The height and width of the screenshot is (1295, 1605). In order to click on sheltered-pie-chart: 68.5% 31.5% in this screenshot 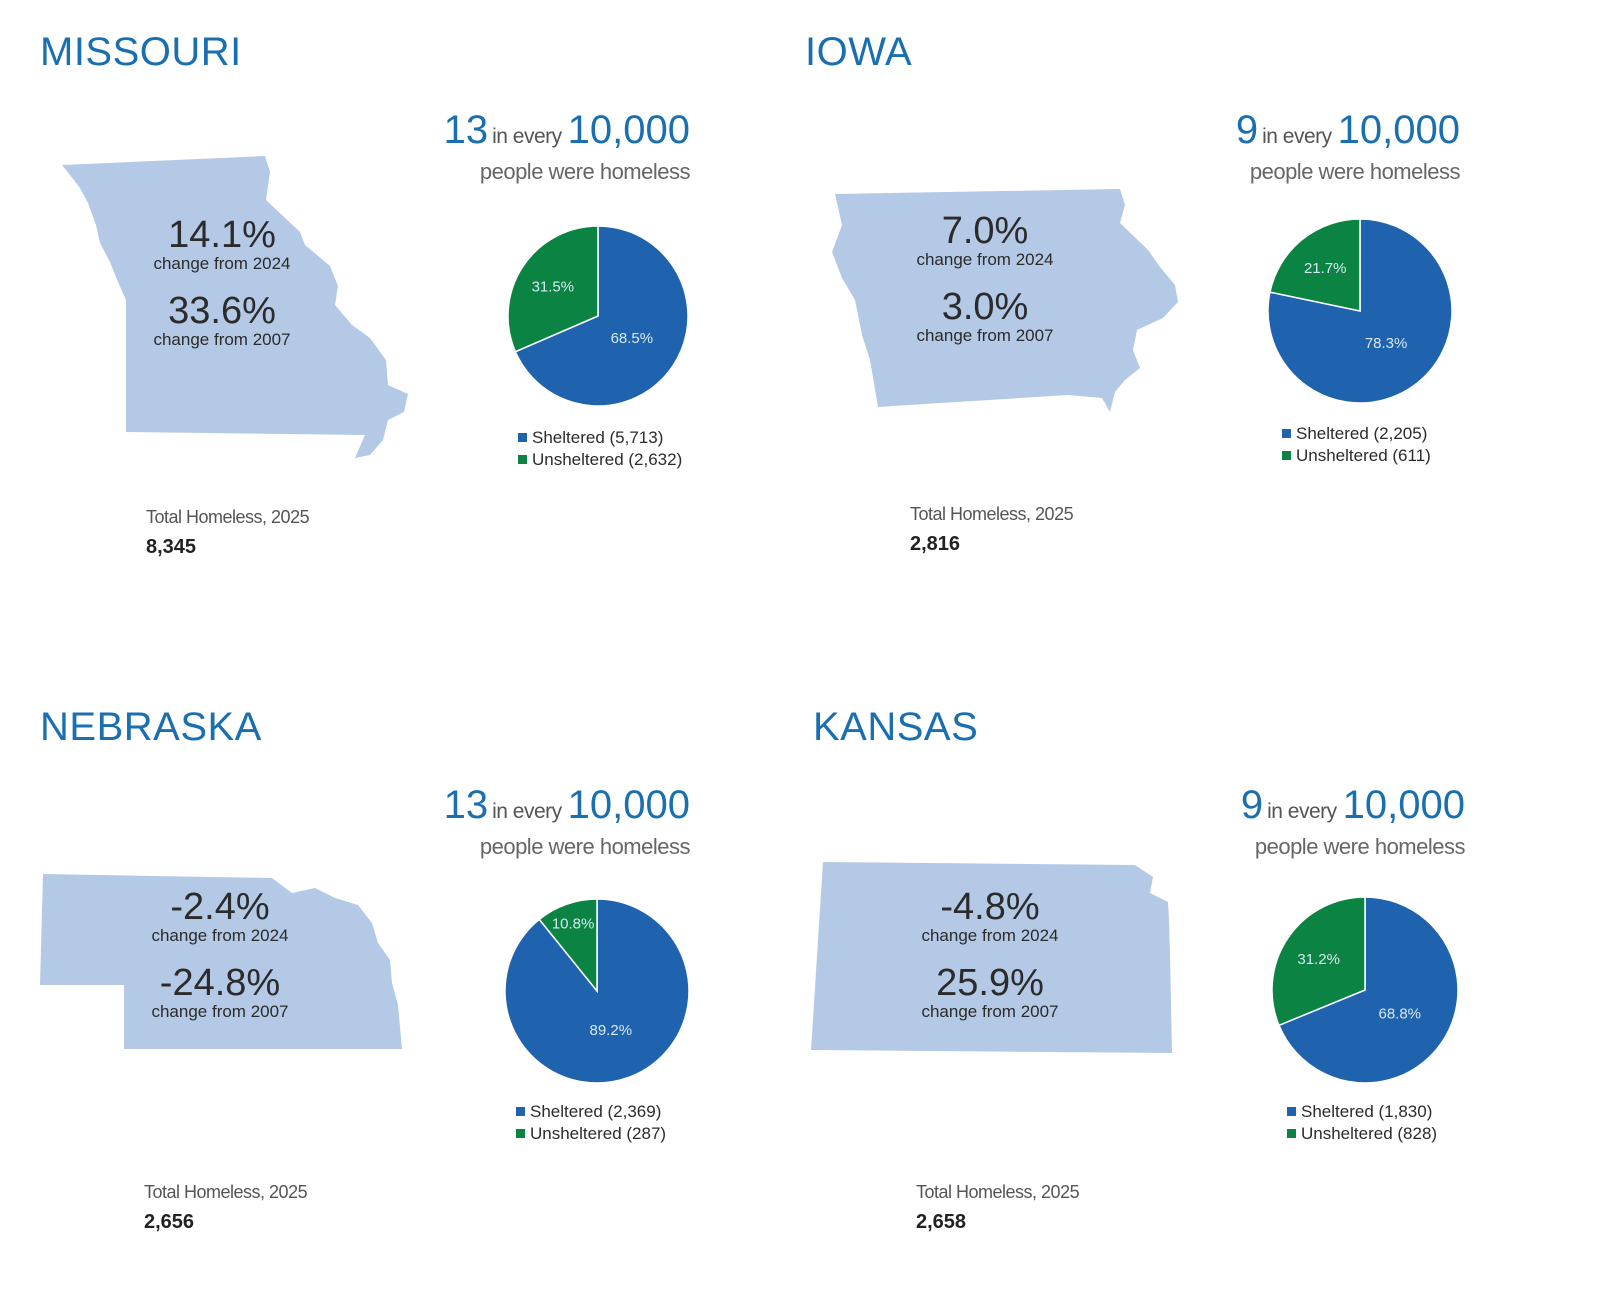, I will do `click(598, 316)`.